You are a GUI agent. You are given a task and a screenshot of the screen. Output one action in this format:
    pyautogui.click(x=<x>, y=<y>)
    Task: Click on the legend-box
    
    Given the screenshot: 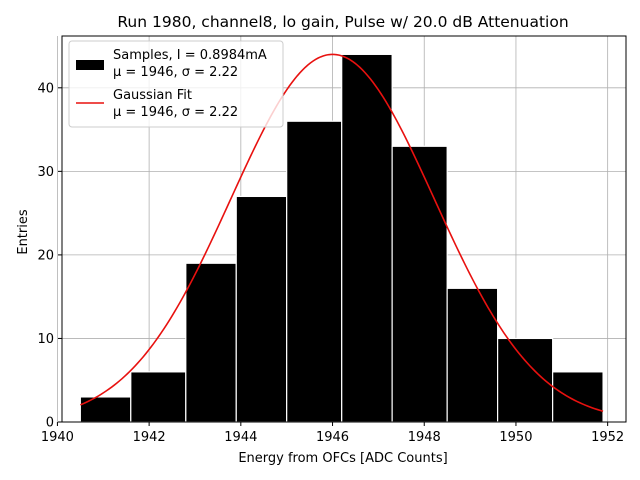 What is the action you would take?
    pyautogui.click(x=176, y=84)
    